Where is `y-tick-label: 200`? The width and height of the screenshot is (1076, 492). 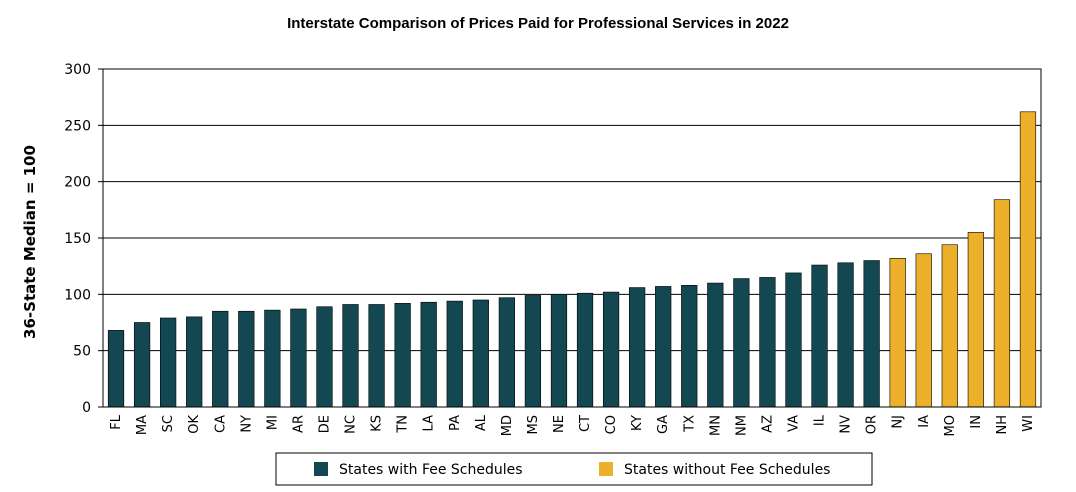 y-tick-label: 200 is located at coordinates (77, 183).